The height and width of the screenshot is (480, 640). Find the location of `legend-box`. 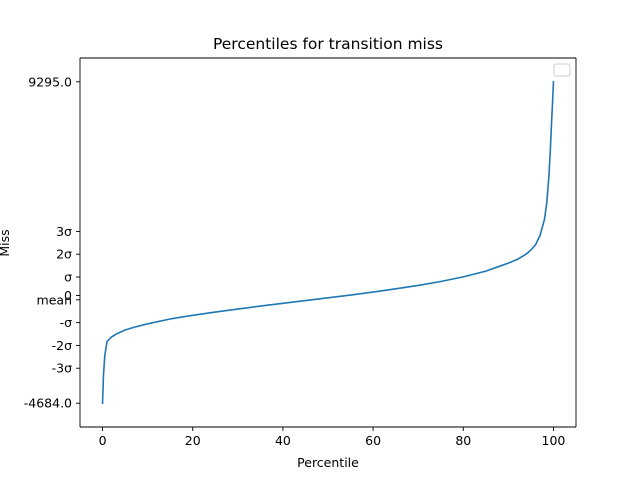

legend-box is located at coordinates (562, 70).